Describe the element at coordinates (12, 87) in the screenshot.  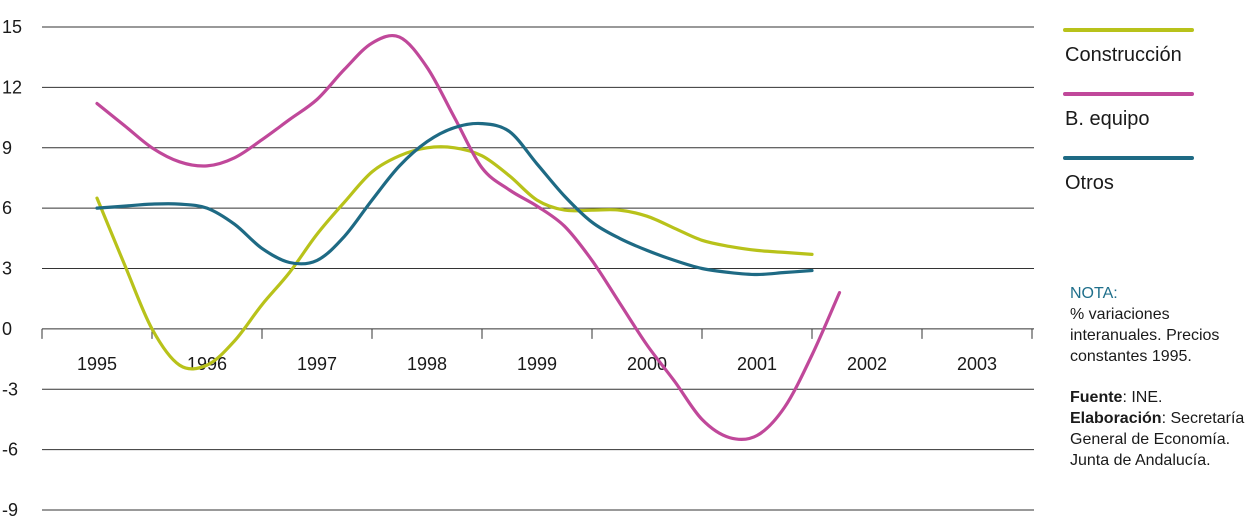
I see `y-tick-label: 12` at that location.